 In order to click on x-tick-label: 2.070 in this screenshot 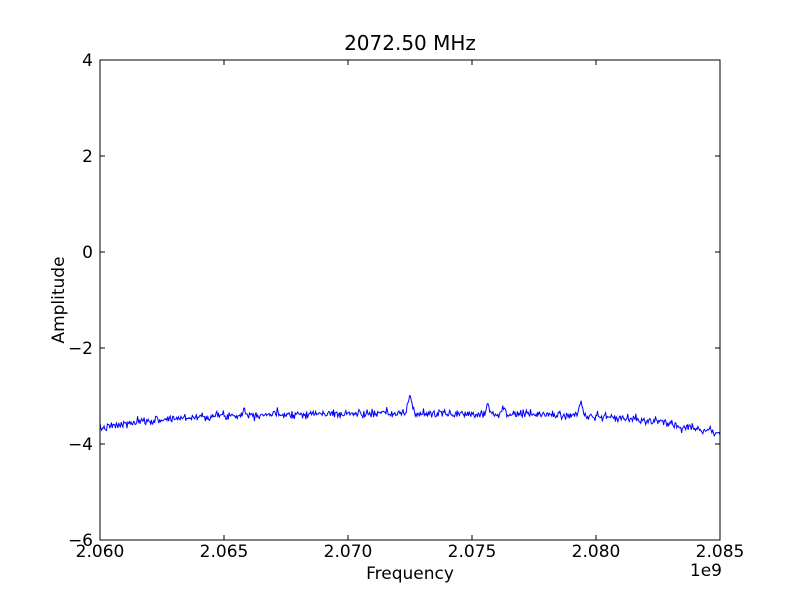, I will do `click(348, 552)`.